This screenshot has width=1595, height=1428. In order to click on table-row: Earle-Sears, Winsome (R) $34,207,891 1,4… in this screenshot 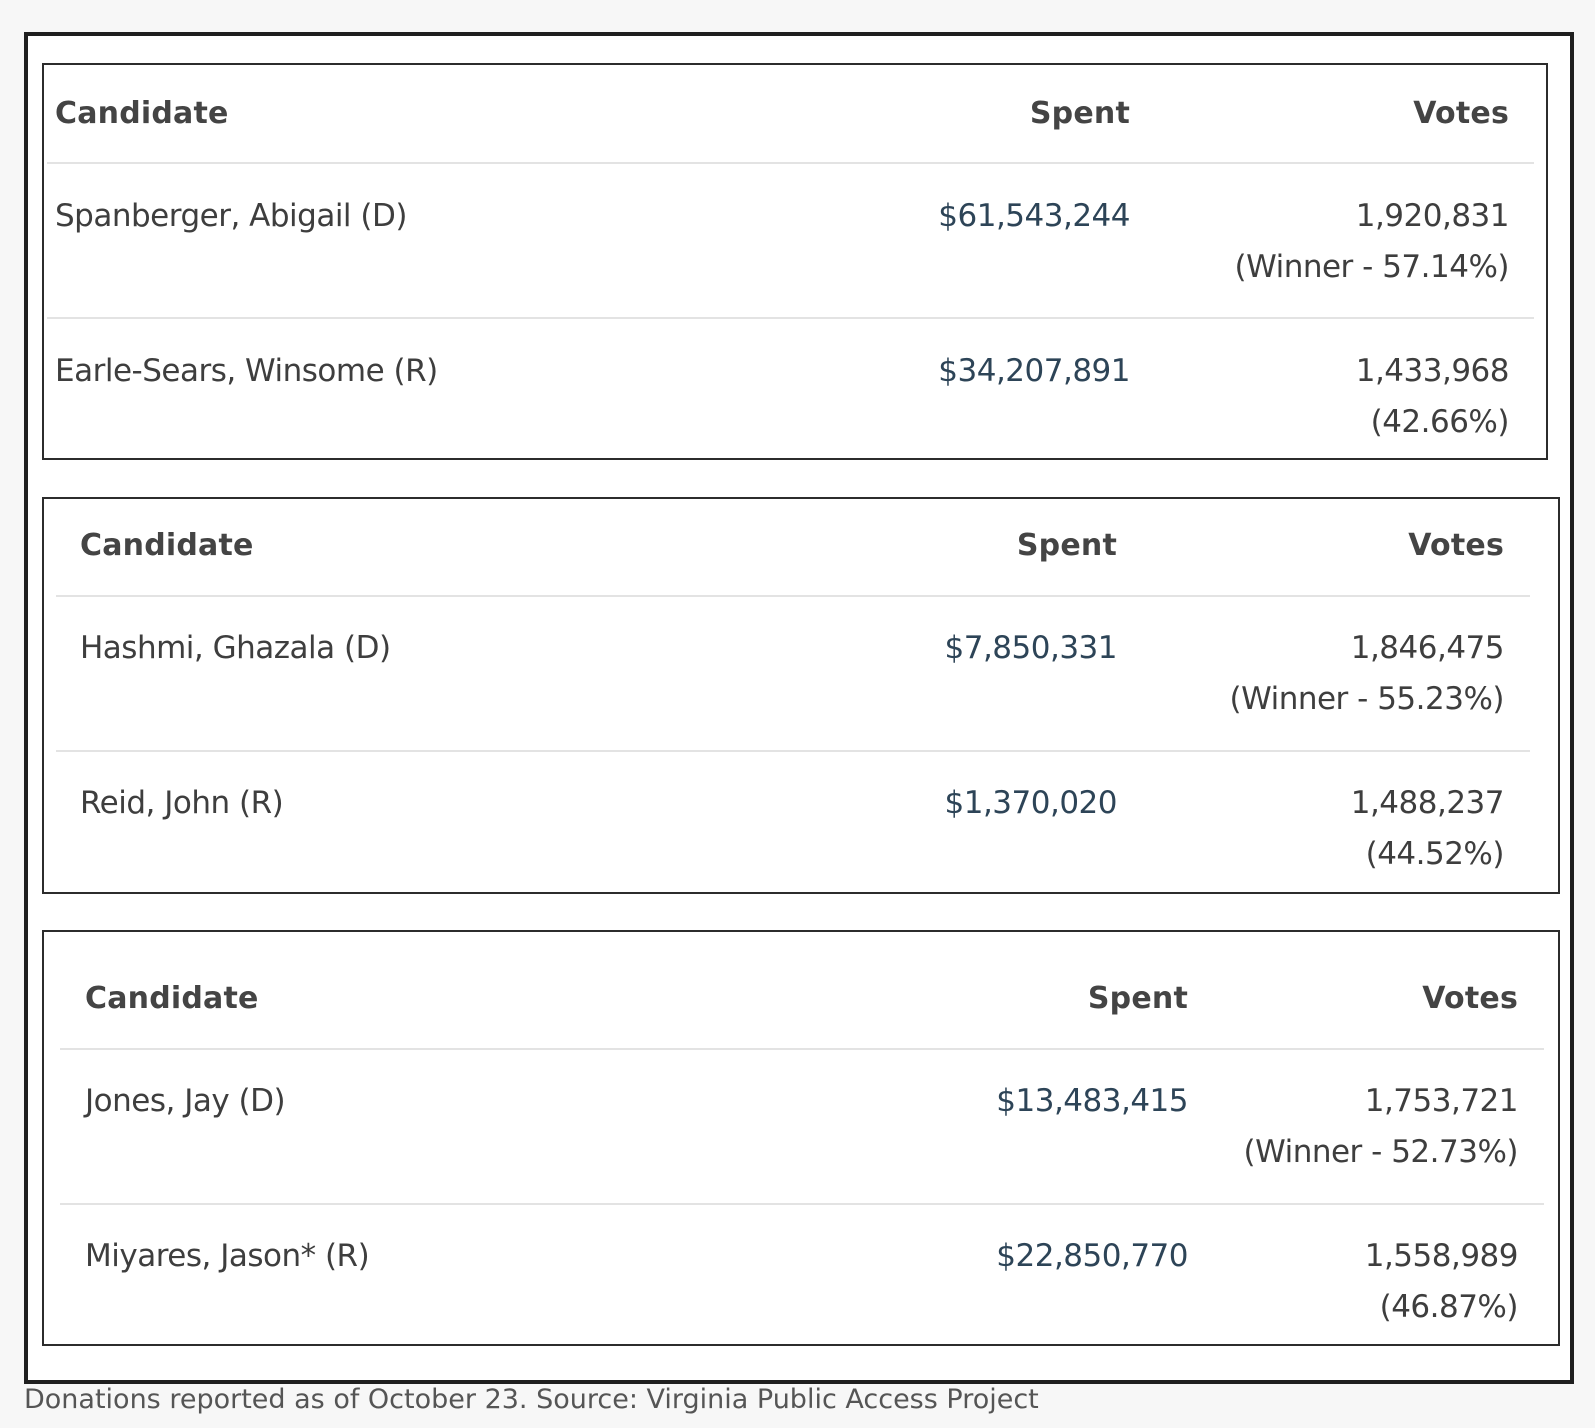, I will do `click(795, 396)`.